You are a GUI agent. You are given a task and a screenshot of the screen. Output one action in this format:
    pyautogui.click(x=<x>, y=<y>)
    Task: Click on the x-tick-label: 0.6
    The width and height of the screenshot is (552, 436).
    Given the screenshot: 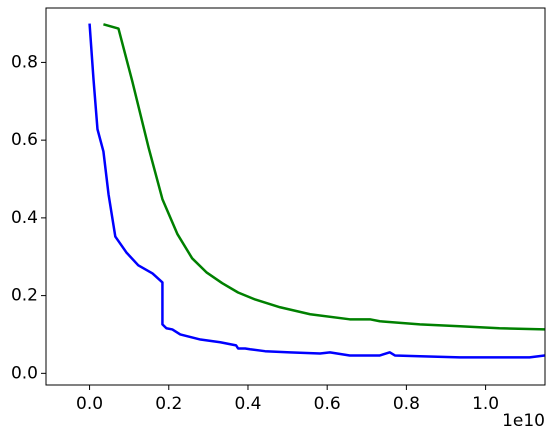 What is the action you would take?
    pyautogui.click(x=327, y=404)
    